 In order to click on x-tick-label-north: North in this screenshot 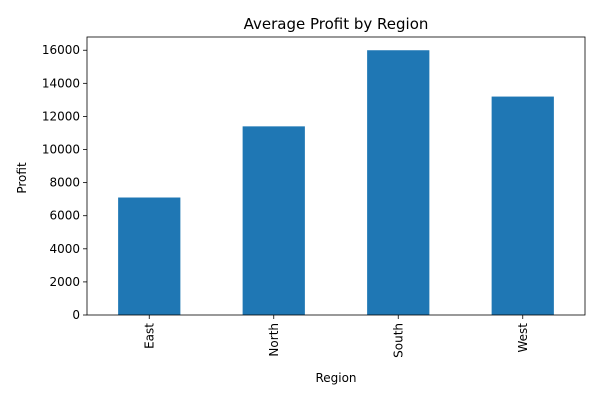, I will do `click(274, 340)`.